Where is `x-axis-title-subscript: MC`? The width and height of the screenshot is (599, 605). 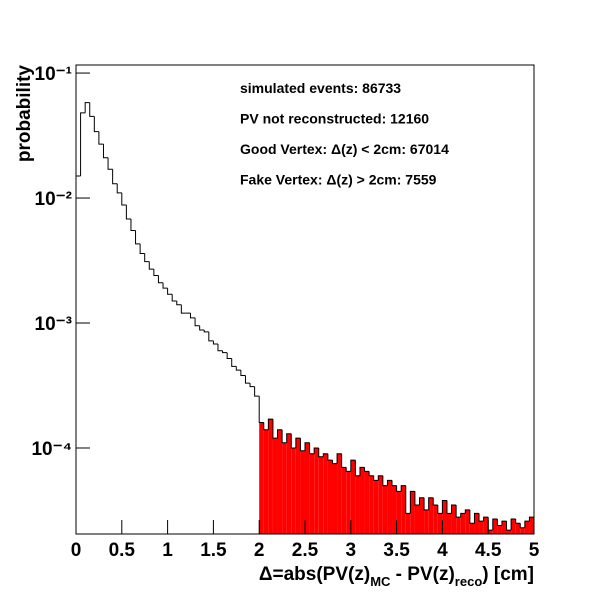
x-axis-title-subscript: MC is located at coordinates (380, 581).